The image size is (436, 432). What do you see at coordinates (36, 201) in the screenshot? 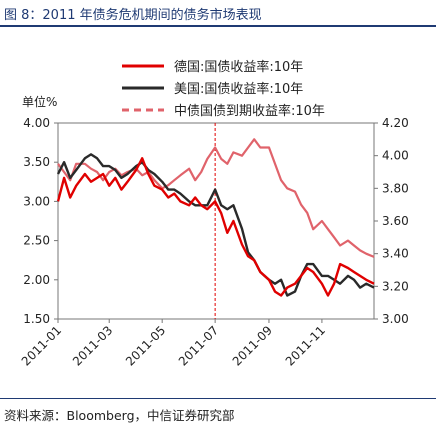
I see `y-left-tick-label: 3.00` at bounding box center [36, 201].